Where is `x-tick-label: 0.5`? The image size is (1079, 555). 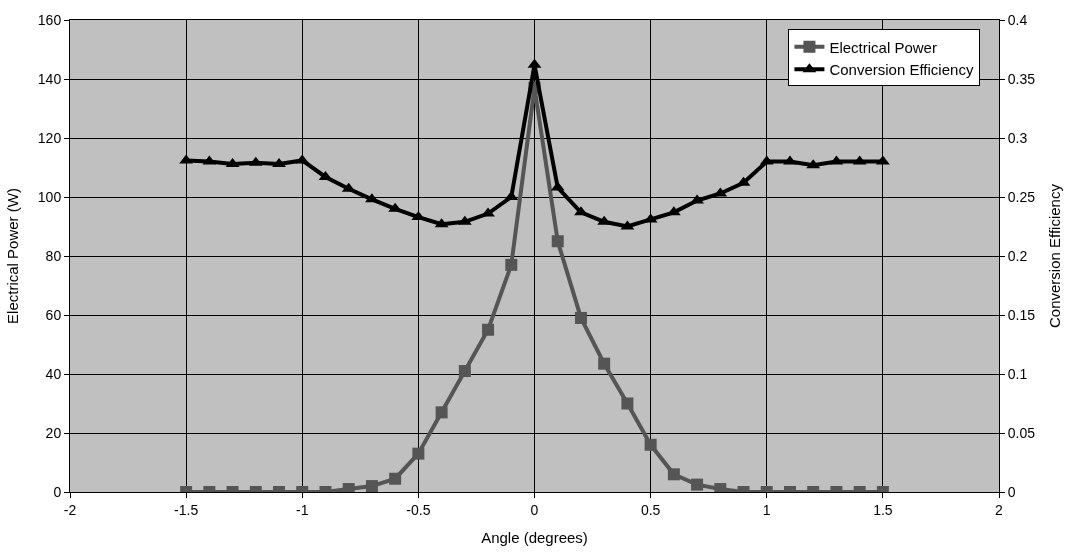 x-tick-label: 0.5 is located at coordinates (650, 509).